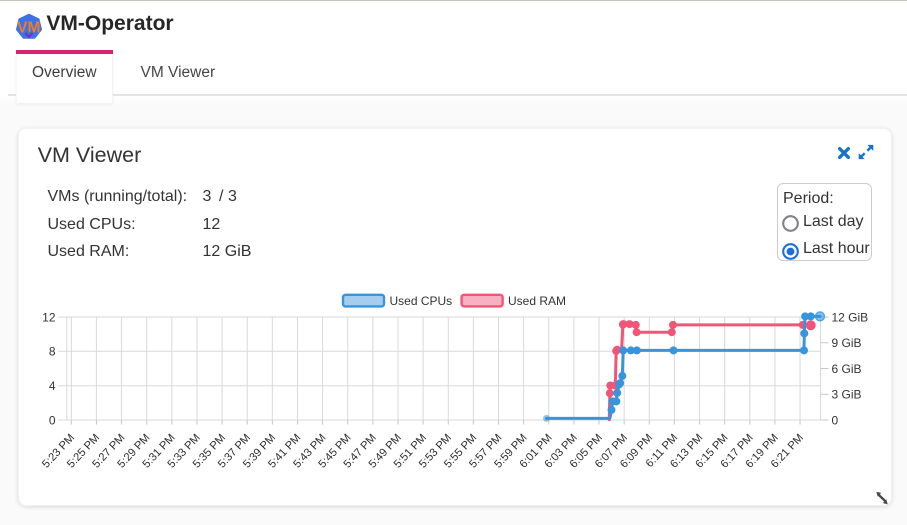  I want to click on svg-text: 3 GiB, so click(847, 395).